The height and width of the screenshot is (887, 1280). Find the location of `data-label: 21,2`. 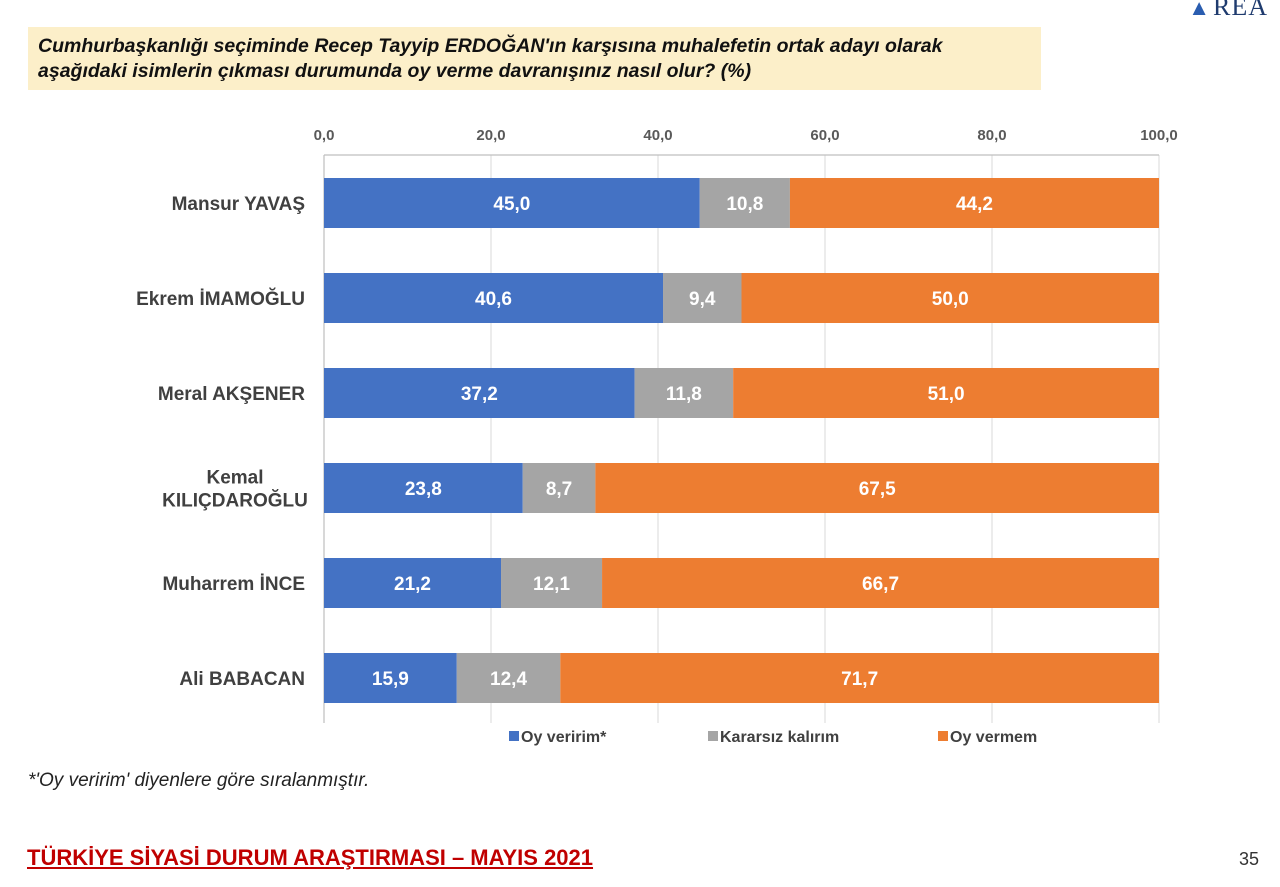

data-label: 21,2 is located at coordinates (412, 584).